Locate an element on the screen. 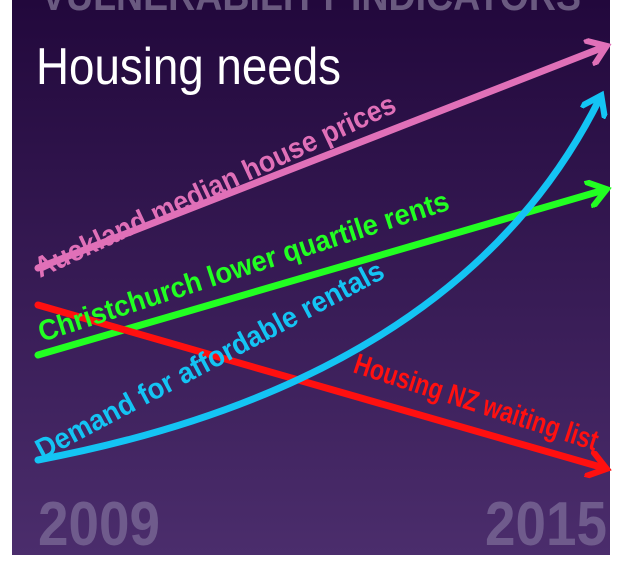  header-text: VULNERABILITY INDICATORS is located at coordinates (311, 9).